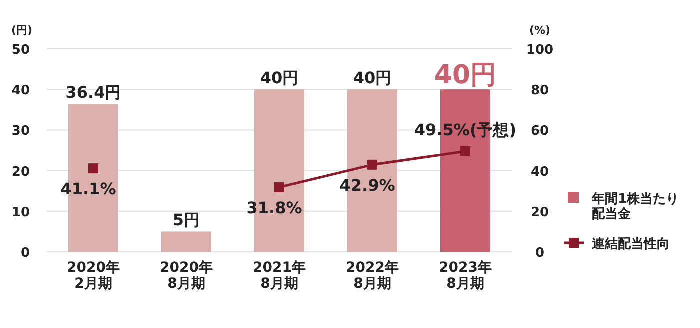  Describe the element at coordinates (21, 212) in the screenshot. I see `y-tick-label: 10` at that location.